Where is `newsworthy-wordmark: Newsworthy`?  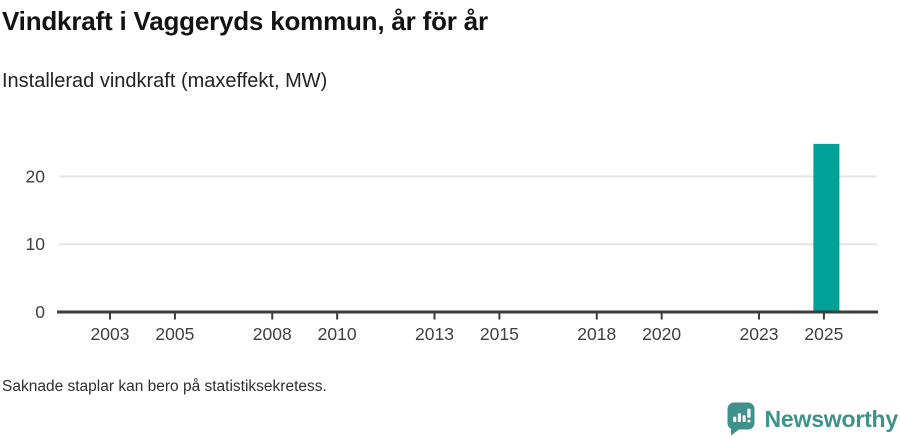
newsworthy-wordmark: Newsworthy is located at coordinates (831, 419).